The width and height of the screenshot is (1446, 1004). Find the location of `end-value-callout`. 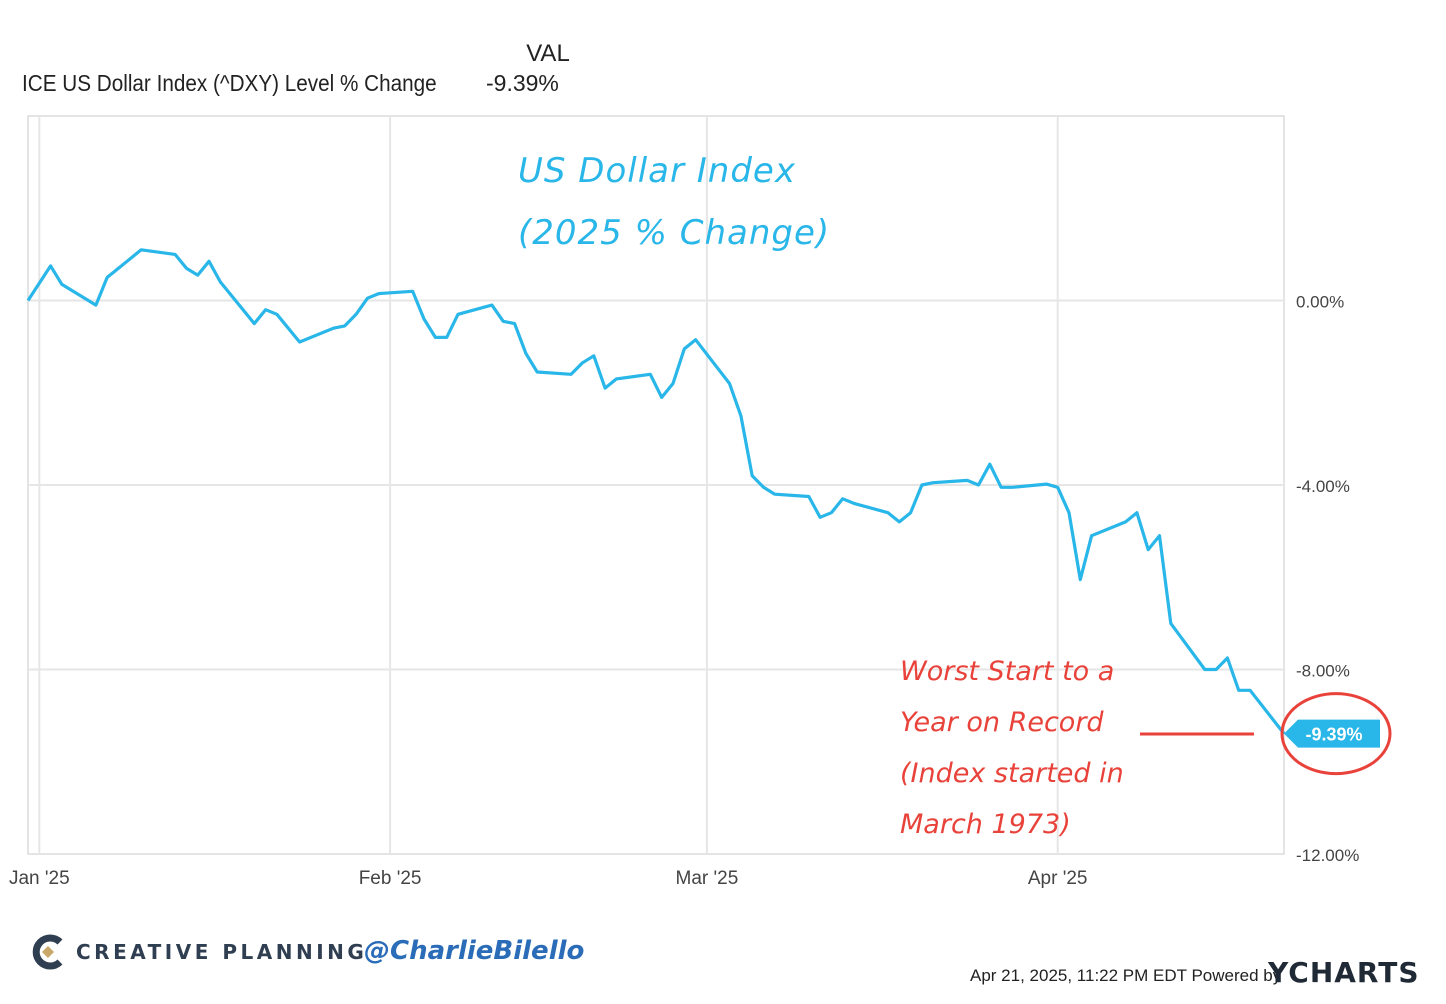

end-value-callout is located at coordinates (1332, 733).